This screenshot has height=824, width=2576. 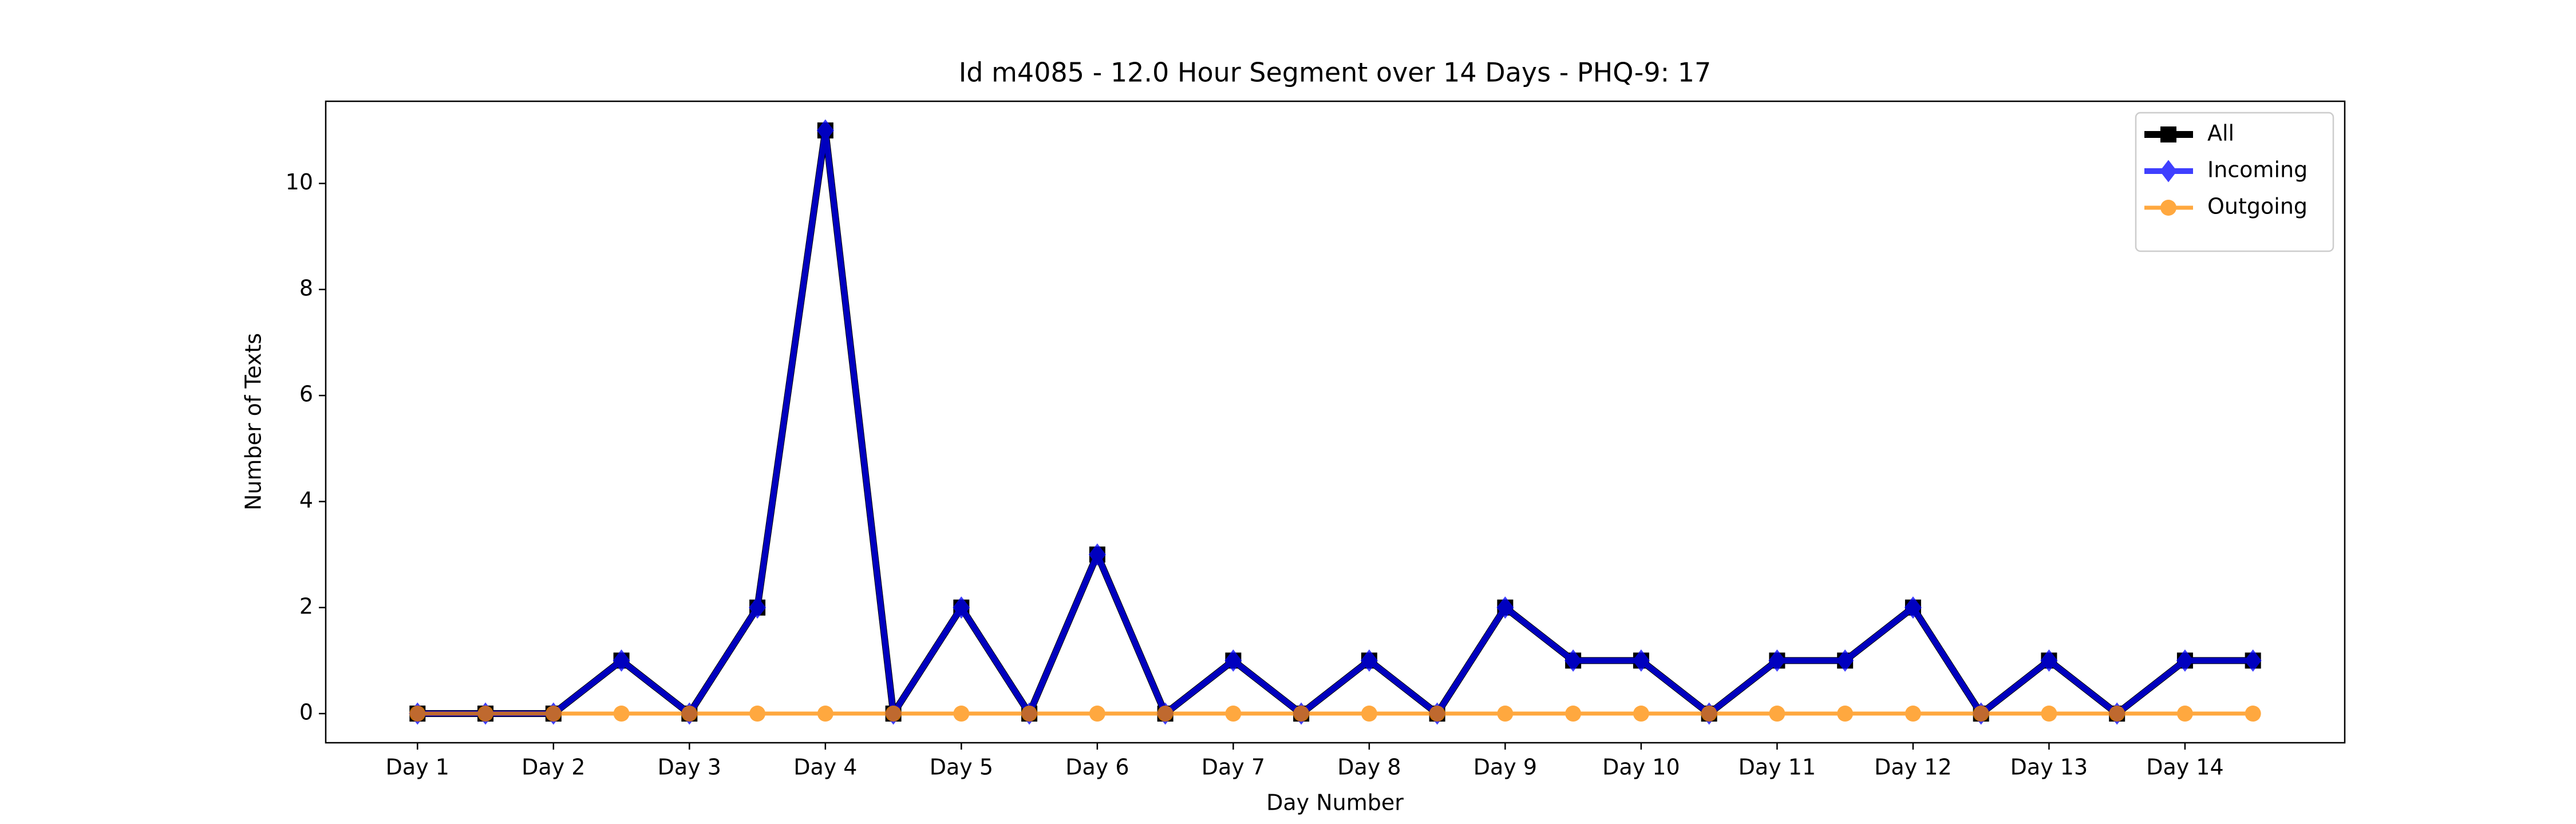 I want to click on x-tick-label: Day 8, so click(x=1369, y=767).